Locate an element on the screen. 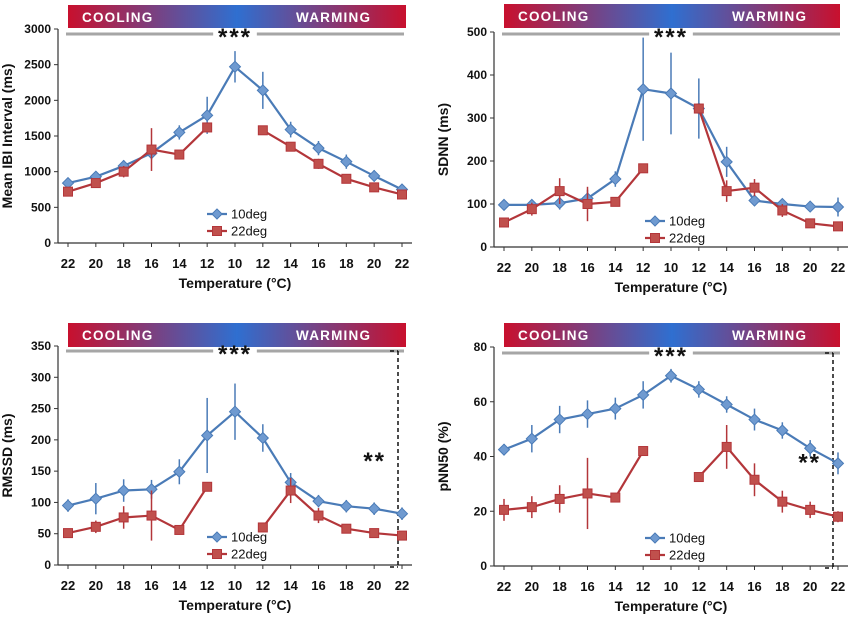  y-tick-label: 400 is located at coordinates (477, 75).